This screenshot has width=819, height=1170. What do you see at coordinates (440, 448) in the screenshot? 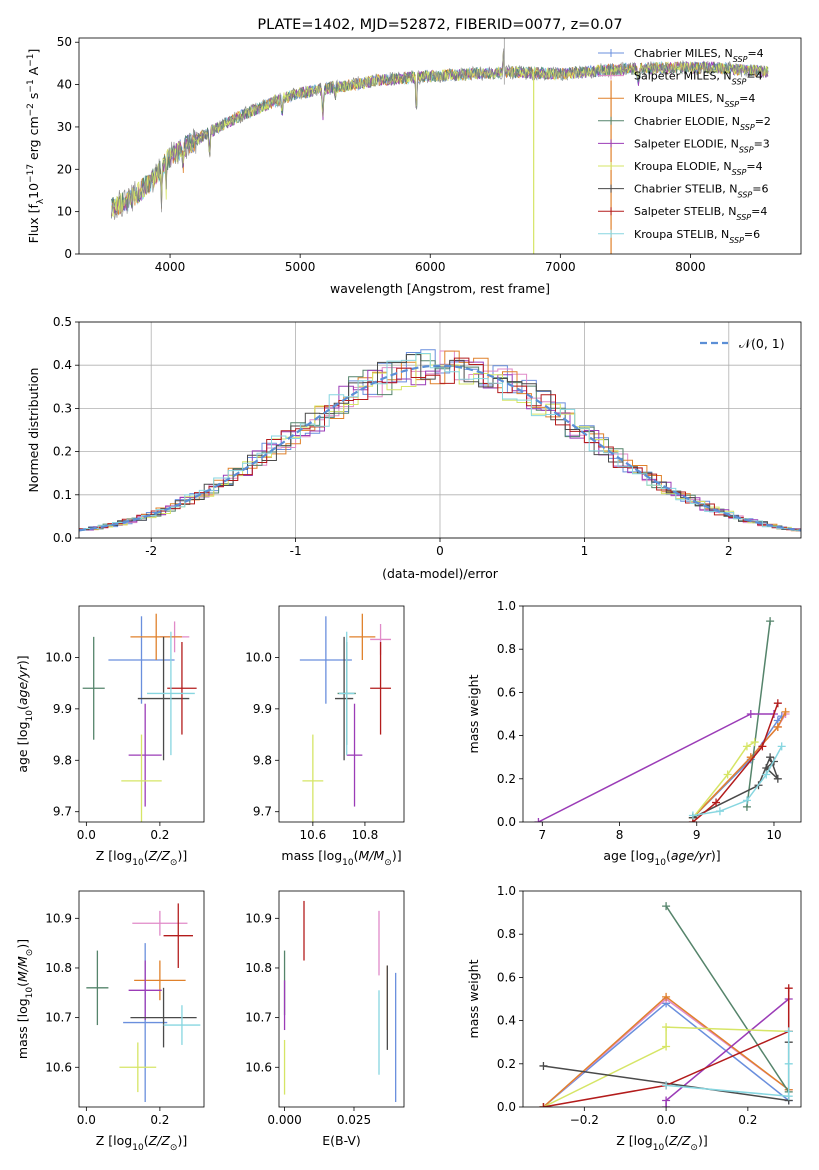
I see `normal-curve` at bounding box center [440, 448].